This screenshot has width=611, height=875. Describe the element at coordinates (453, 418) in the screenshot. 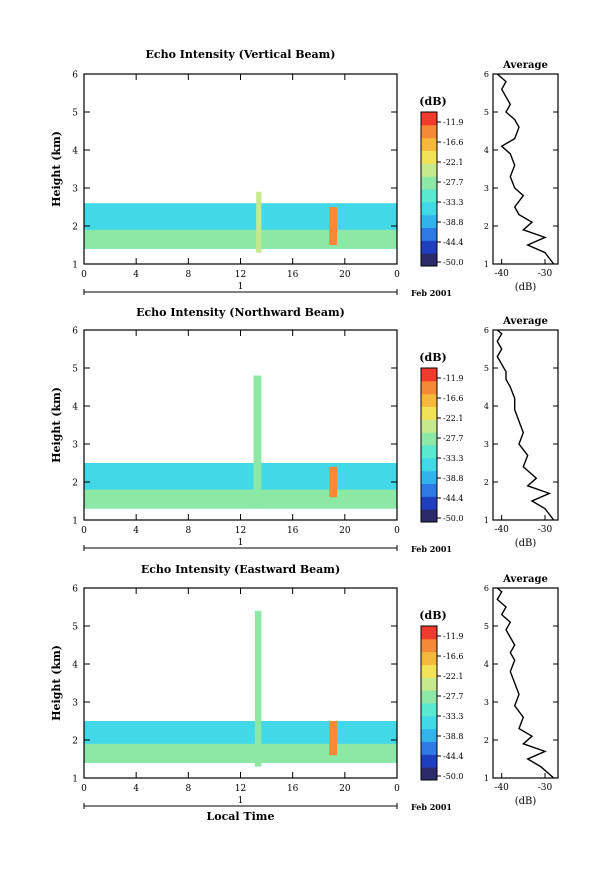

I see `colorbar-tick-label: -22.1` at that location.